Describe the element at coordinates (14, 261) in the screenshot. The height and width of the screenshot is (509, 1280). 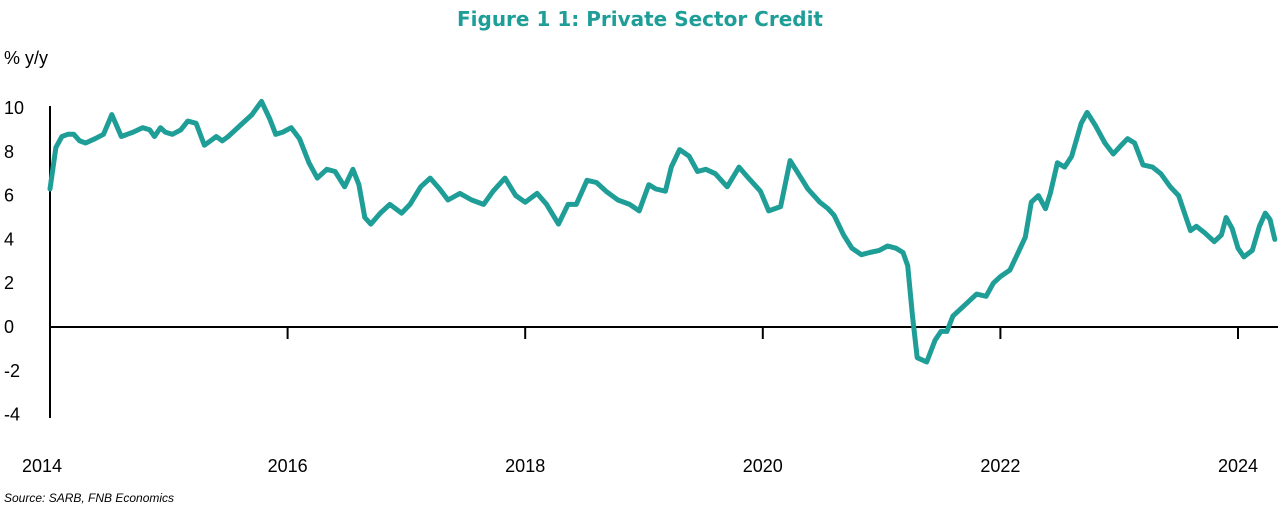
I see `y-tick-labels: 10 8 6 4 2 0 -2 -4` at that location.